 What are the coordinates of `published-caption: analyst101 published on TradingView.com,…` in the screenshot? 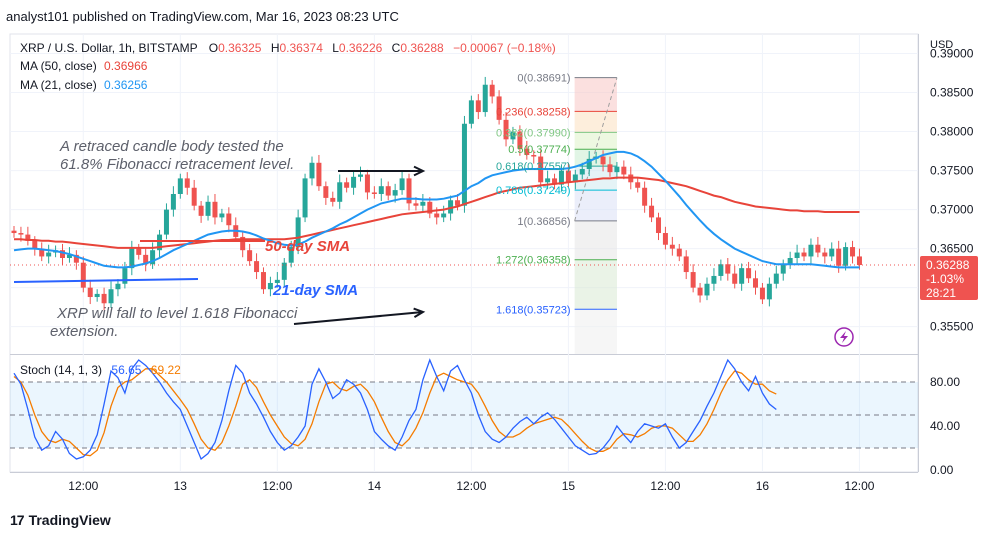 It's located at (202, 16).